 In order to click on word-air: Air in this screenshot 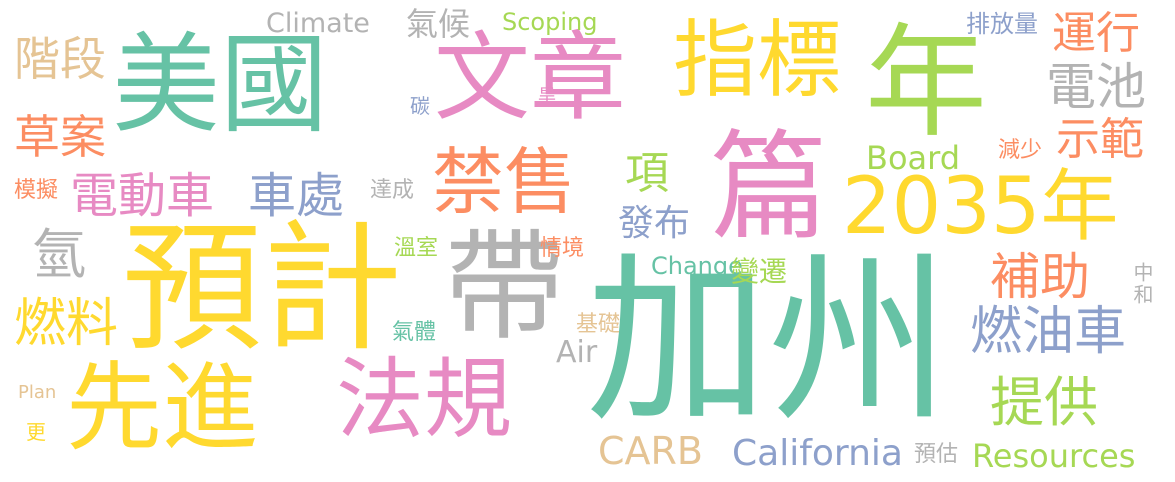, I will do `click(577, 352)`.